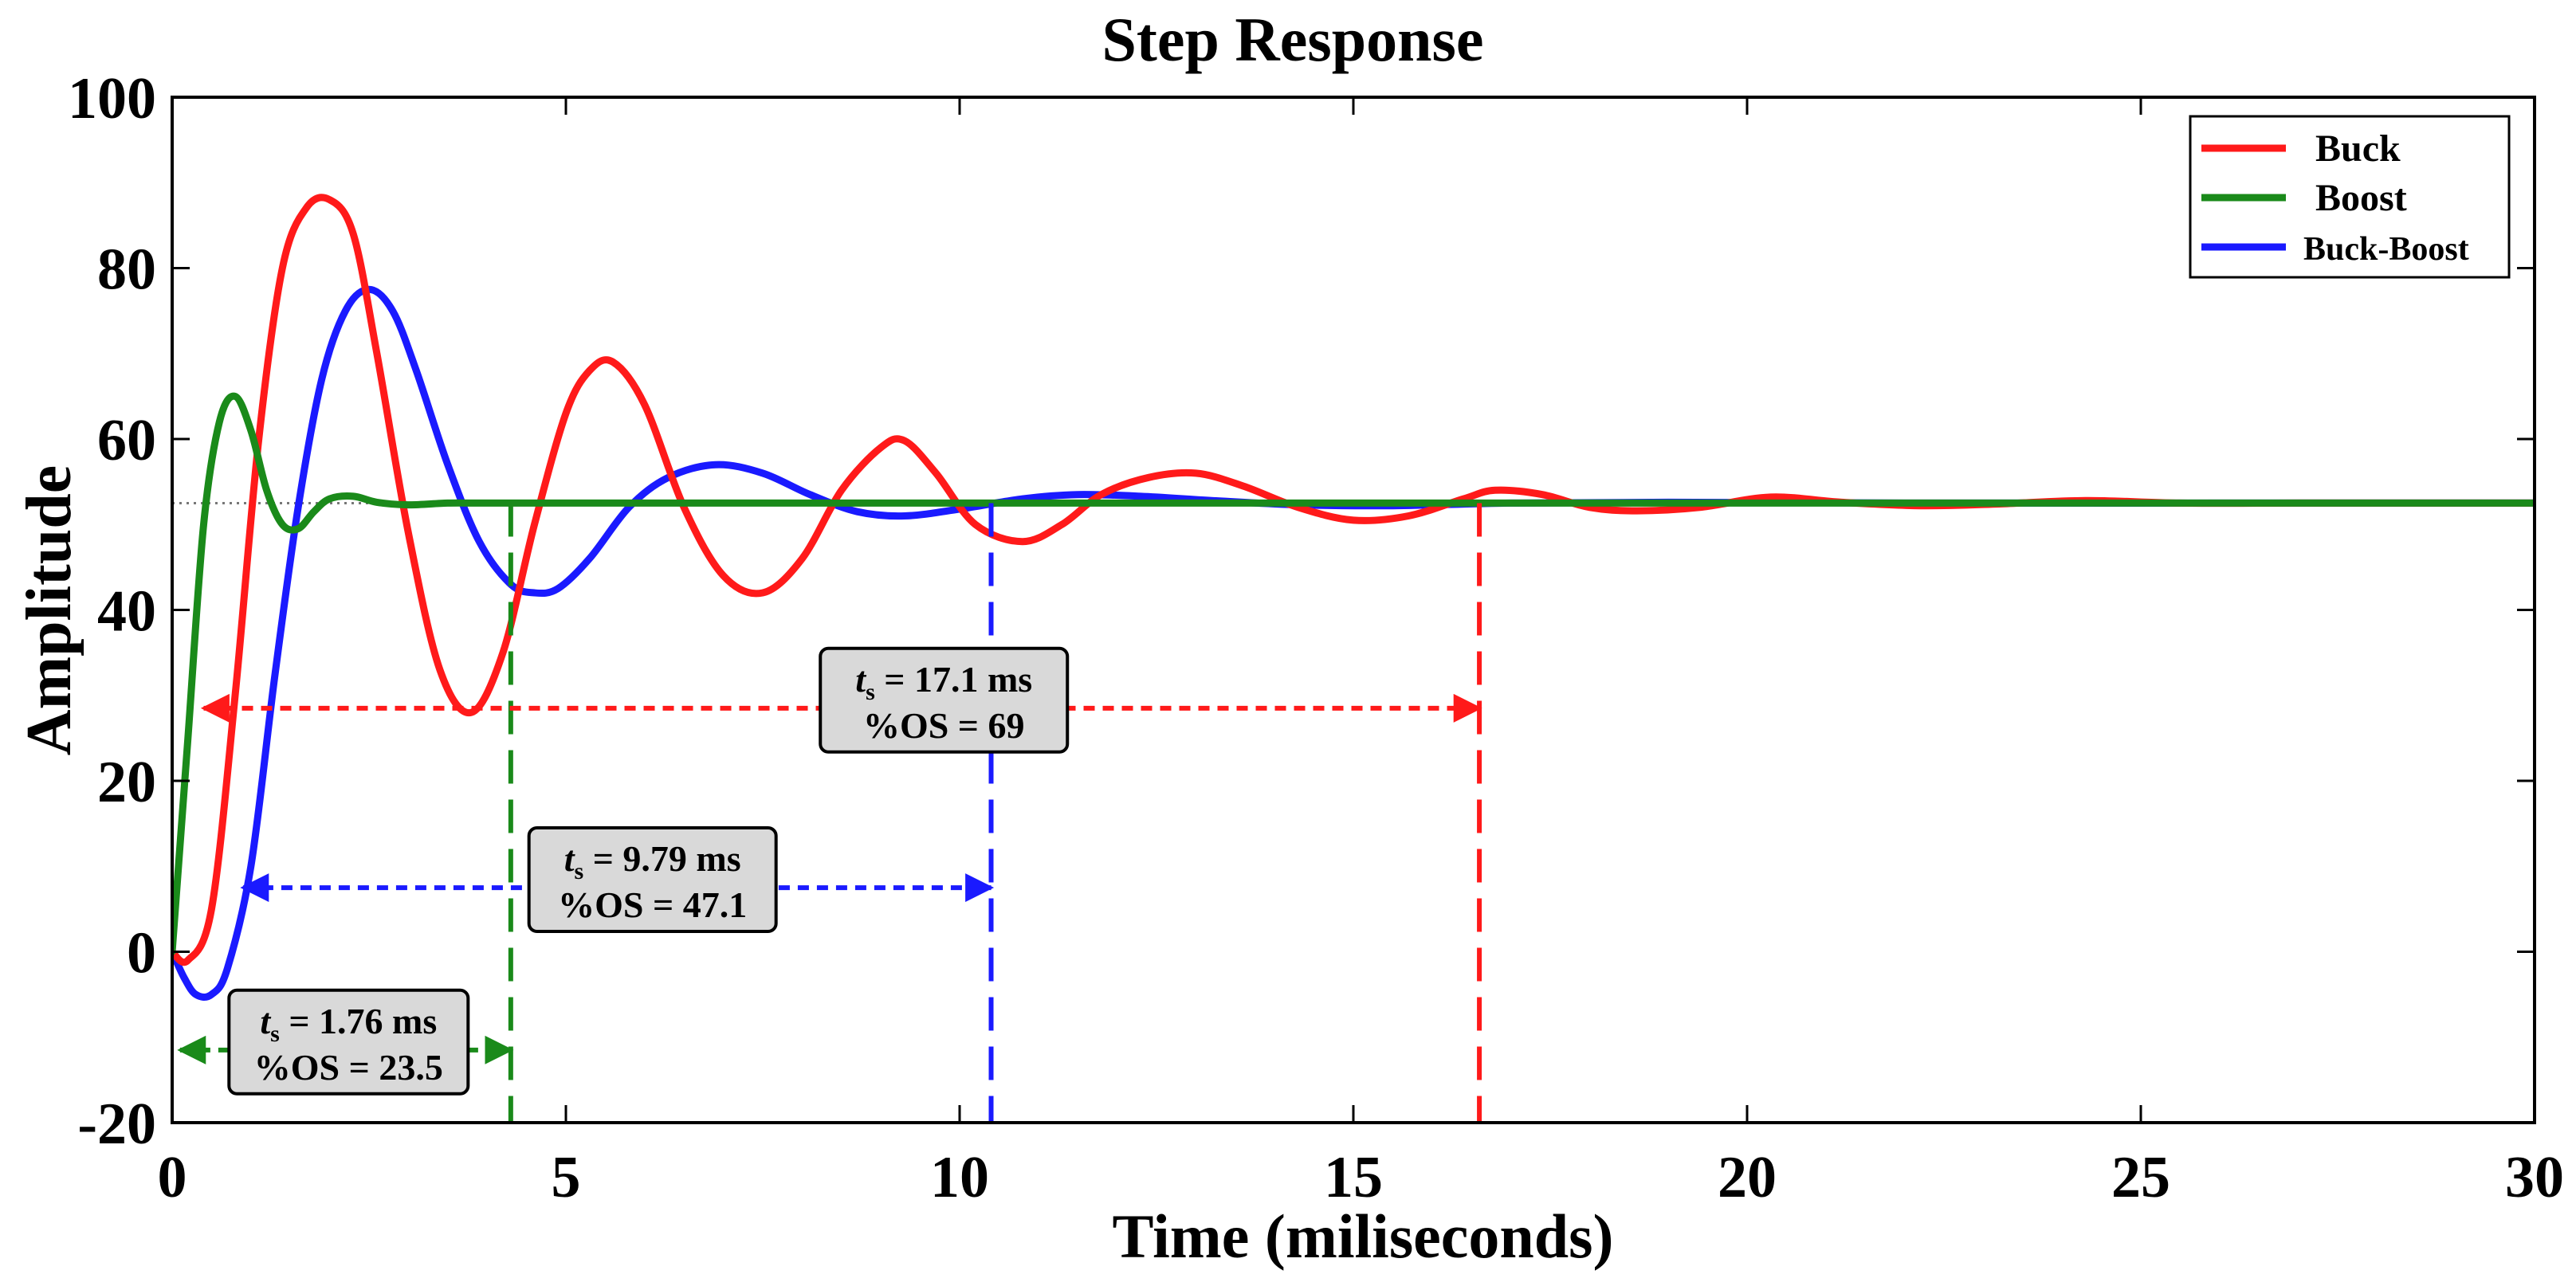 This screenshot has width=2576, height=1282. Describe the element at coordinates (652, 904) in the screenshot. I see `annotation-overshoot: %OS = 47.1` at that location.